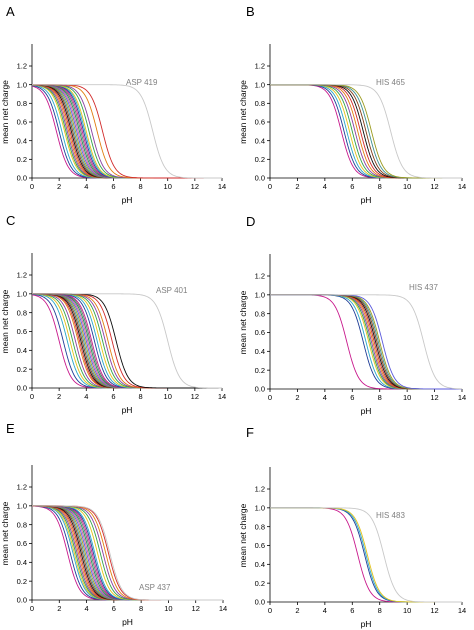 This screenshot has height=630, width=474. What do you see at coordinates (250, 11) in the screenshot?
I see `panel-letter: B` at bounding box center [250, 11].